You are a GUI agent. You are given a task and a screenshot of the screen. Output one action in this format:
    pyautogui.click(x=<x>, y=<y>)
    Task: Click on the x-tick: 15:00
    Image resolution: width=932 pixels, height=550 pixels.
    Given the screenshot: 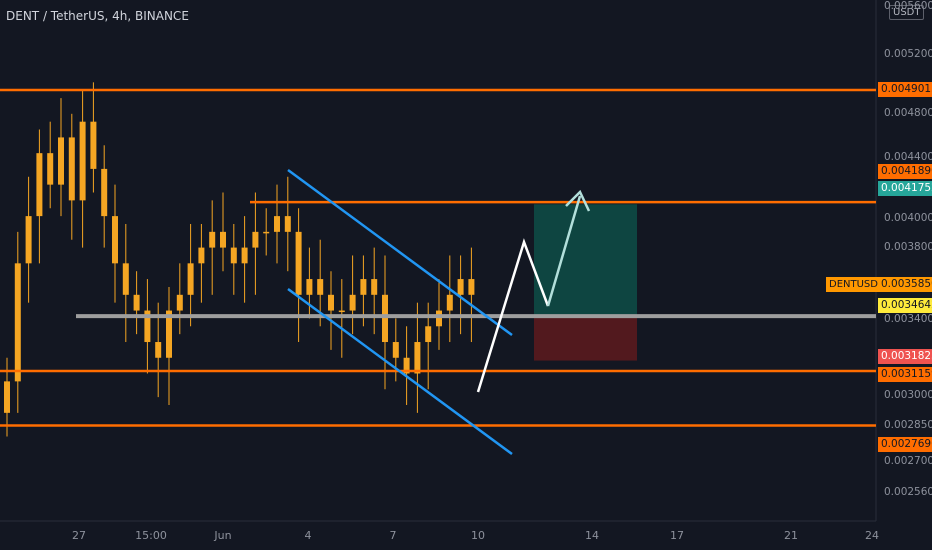 What is the action you would take?
    pyautogui.click(x=151, y=535)
    